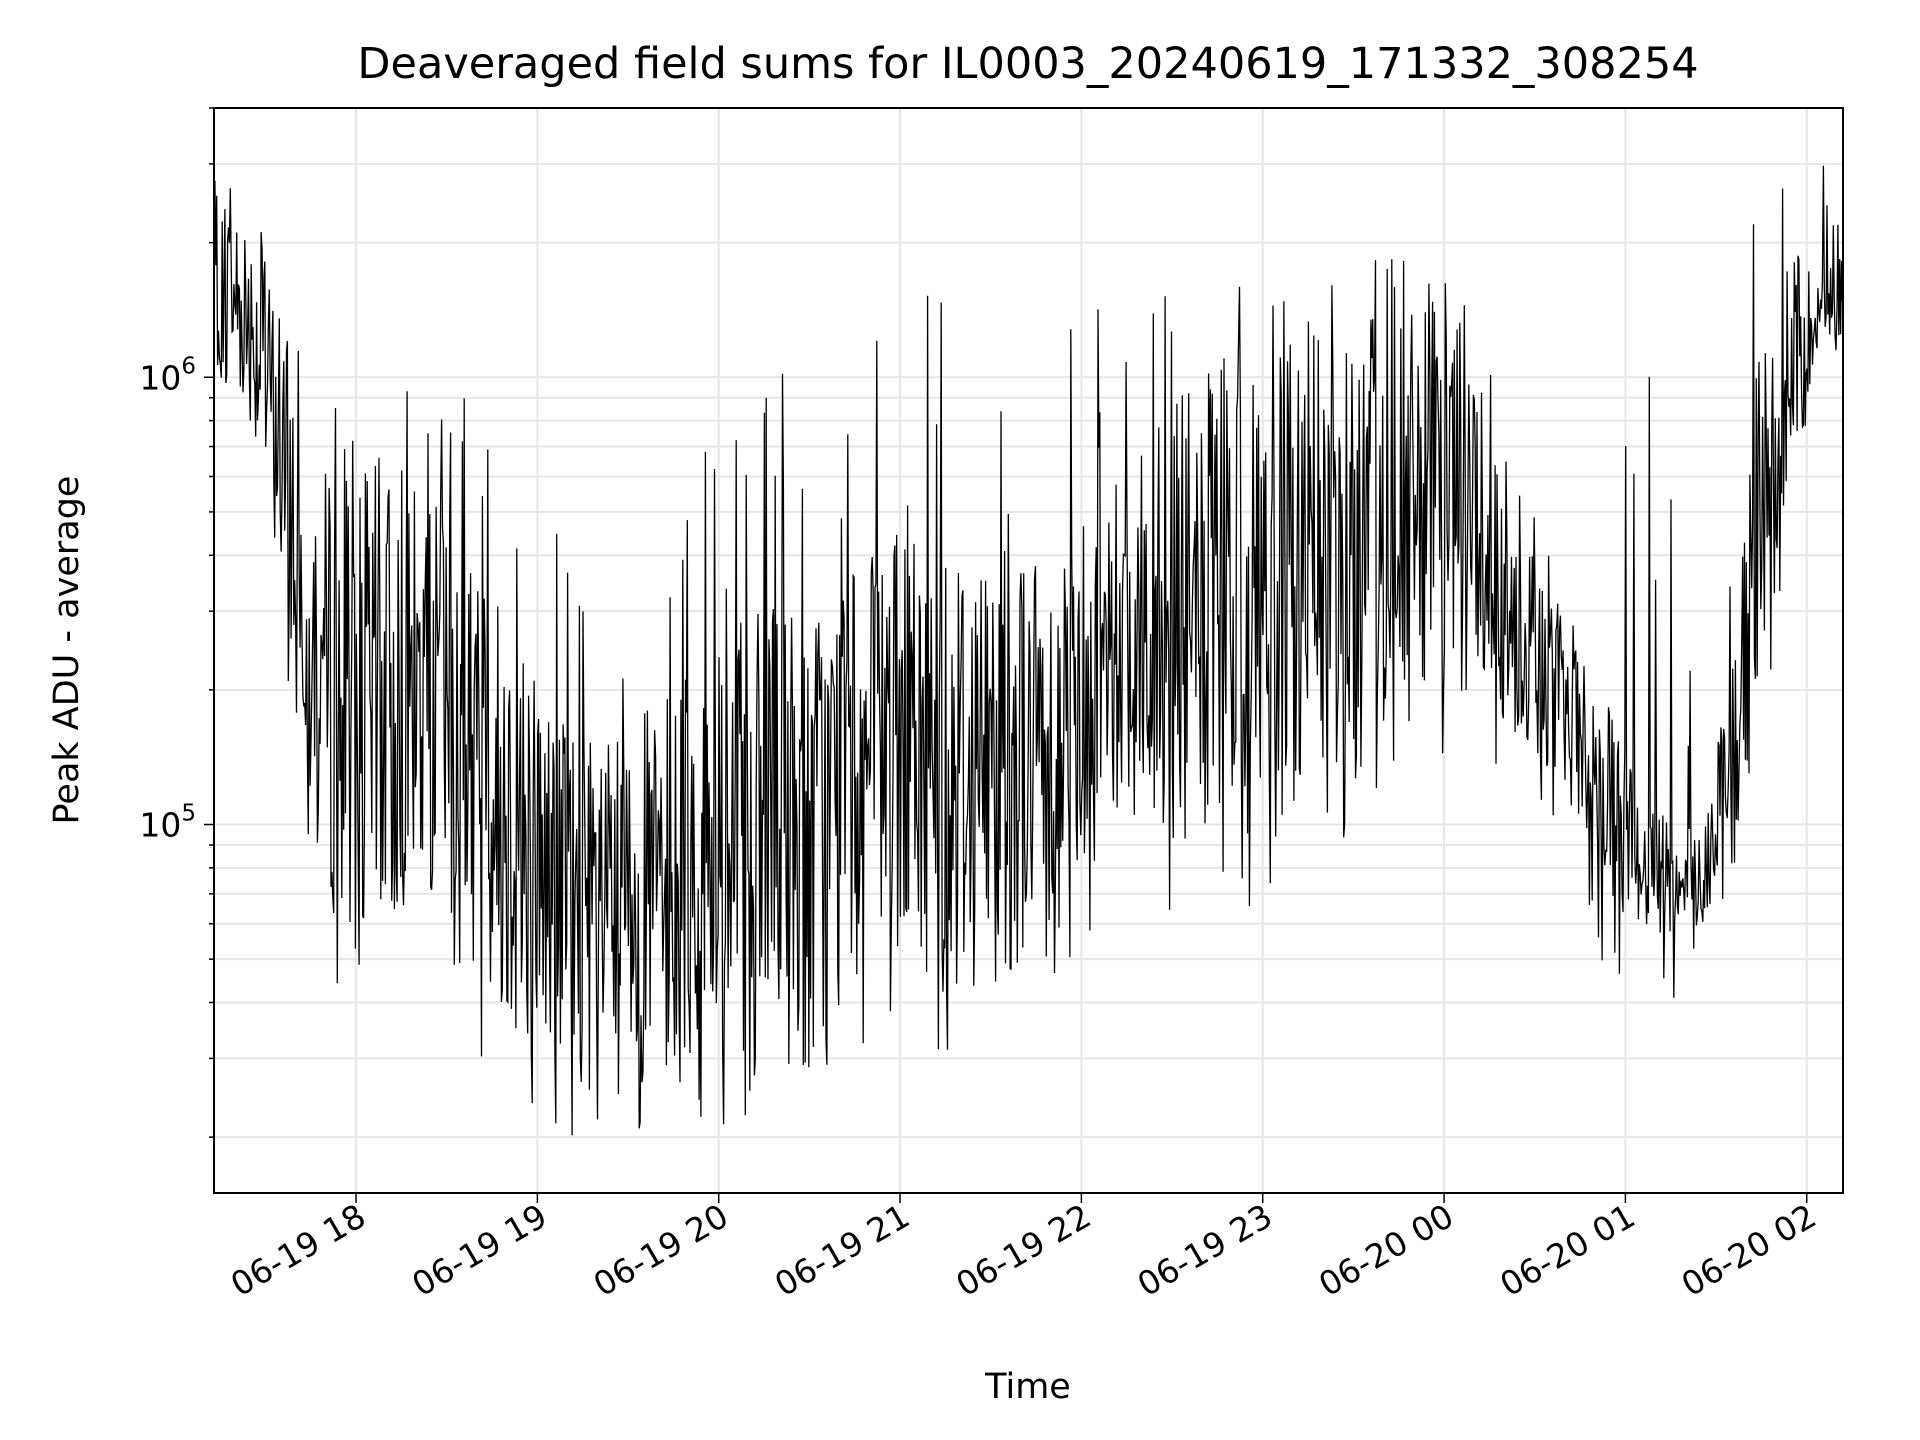 This screenshot has width=1920, height=1440. Describe the element at coordinates (167, 375) in the screenshot. I see `y-tick-label: 10⁶` at that location.